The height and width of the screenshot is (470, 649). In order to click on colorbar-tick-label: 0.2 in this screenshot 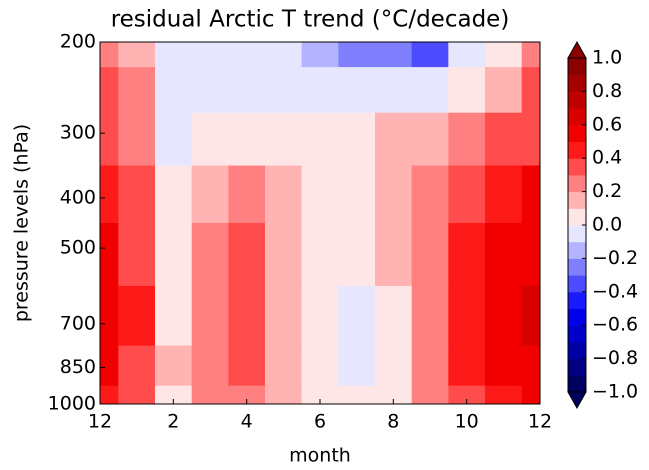, I will do `click(607, 191)`.